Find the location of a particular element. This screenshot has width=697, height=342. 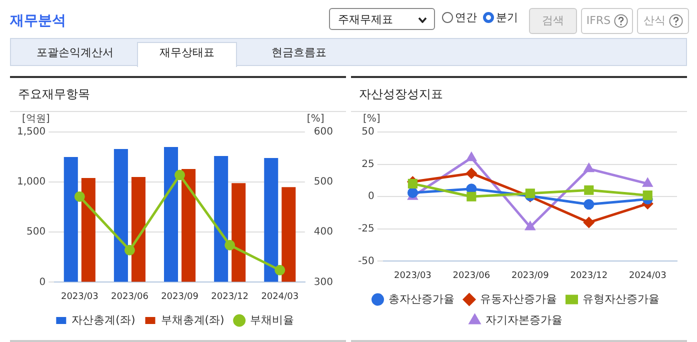

text: 연간 is located at coordinates (466, 17).